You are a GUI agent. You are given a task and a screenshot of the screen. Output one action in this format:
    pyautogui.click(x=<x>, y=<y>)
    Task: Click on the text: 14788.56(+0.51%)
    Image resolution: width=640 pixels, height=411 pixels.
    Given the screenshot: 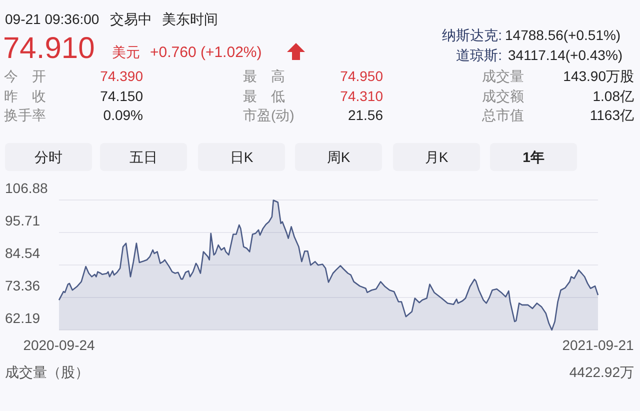 What is the action you would take?
    pyautogui.click(x=563, y=35)
    